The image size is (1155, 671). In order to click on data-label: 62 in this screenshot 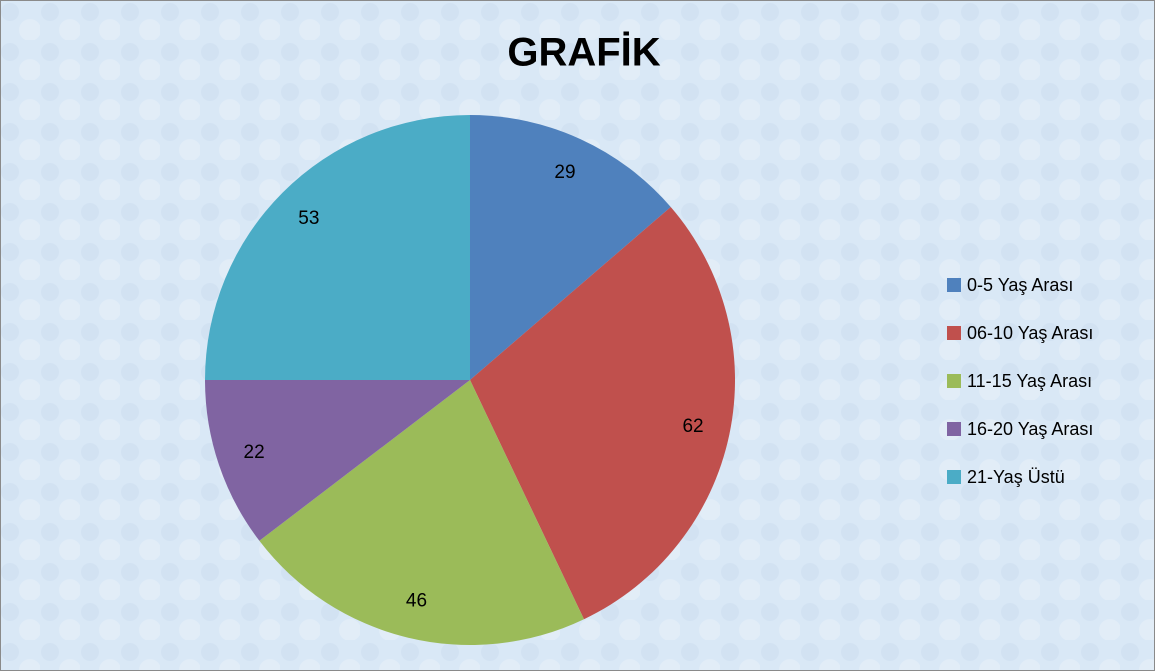, I will do `click(692, 426)`.